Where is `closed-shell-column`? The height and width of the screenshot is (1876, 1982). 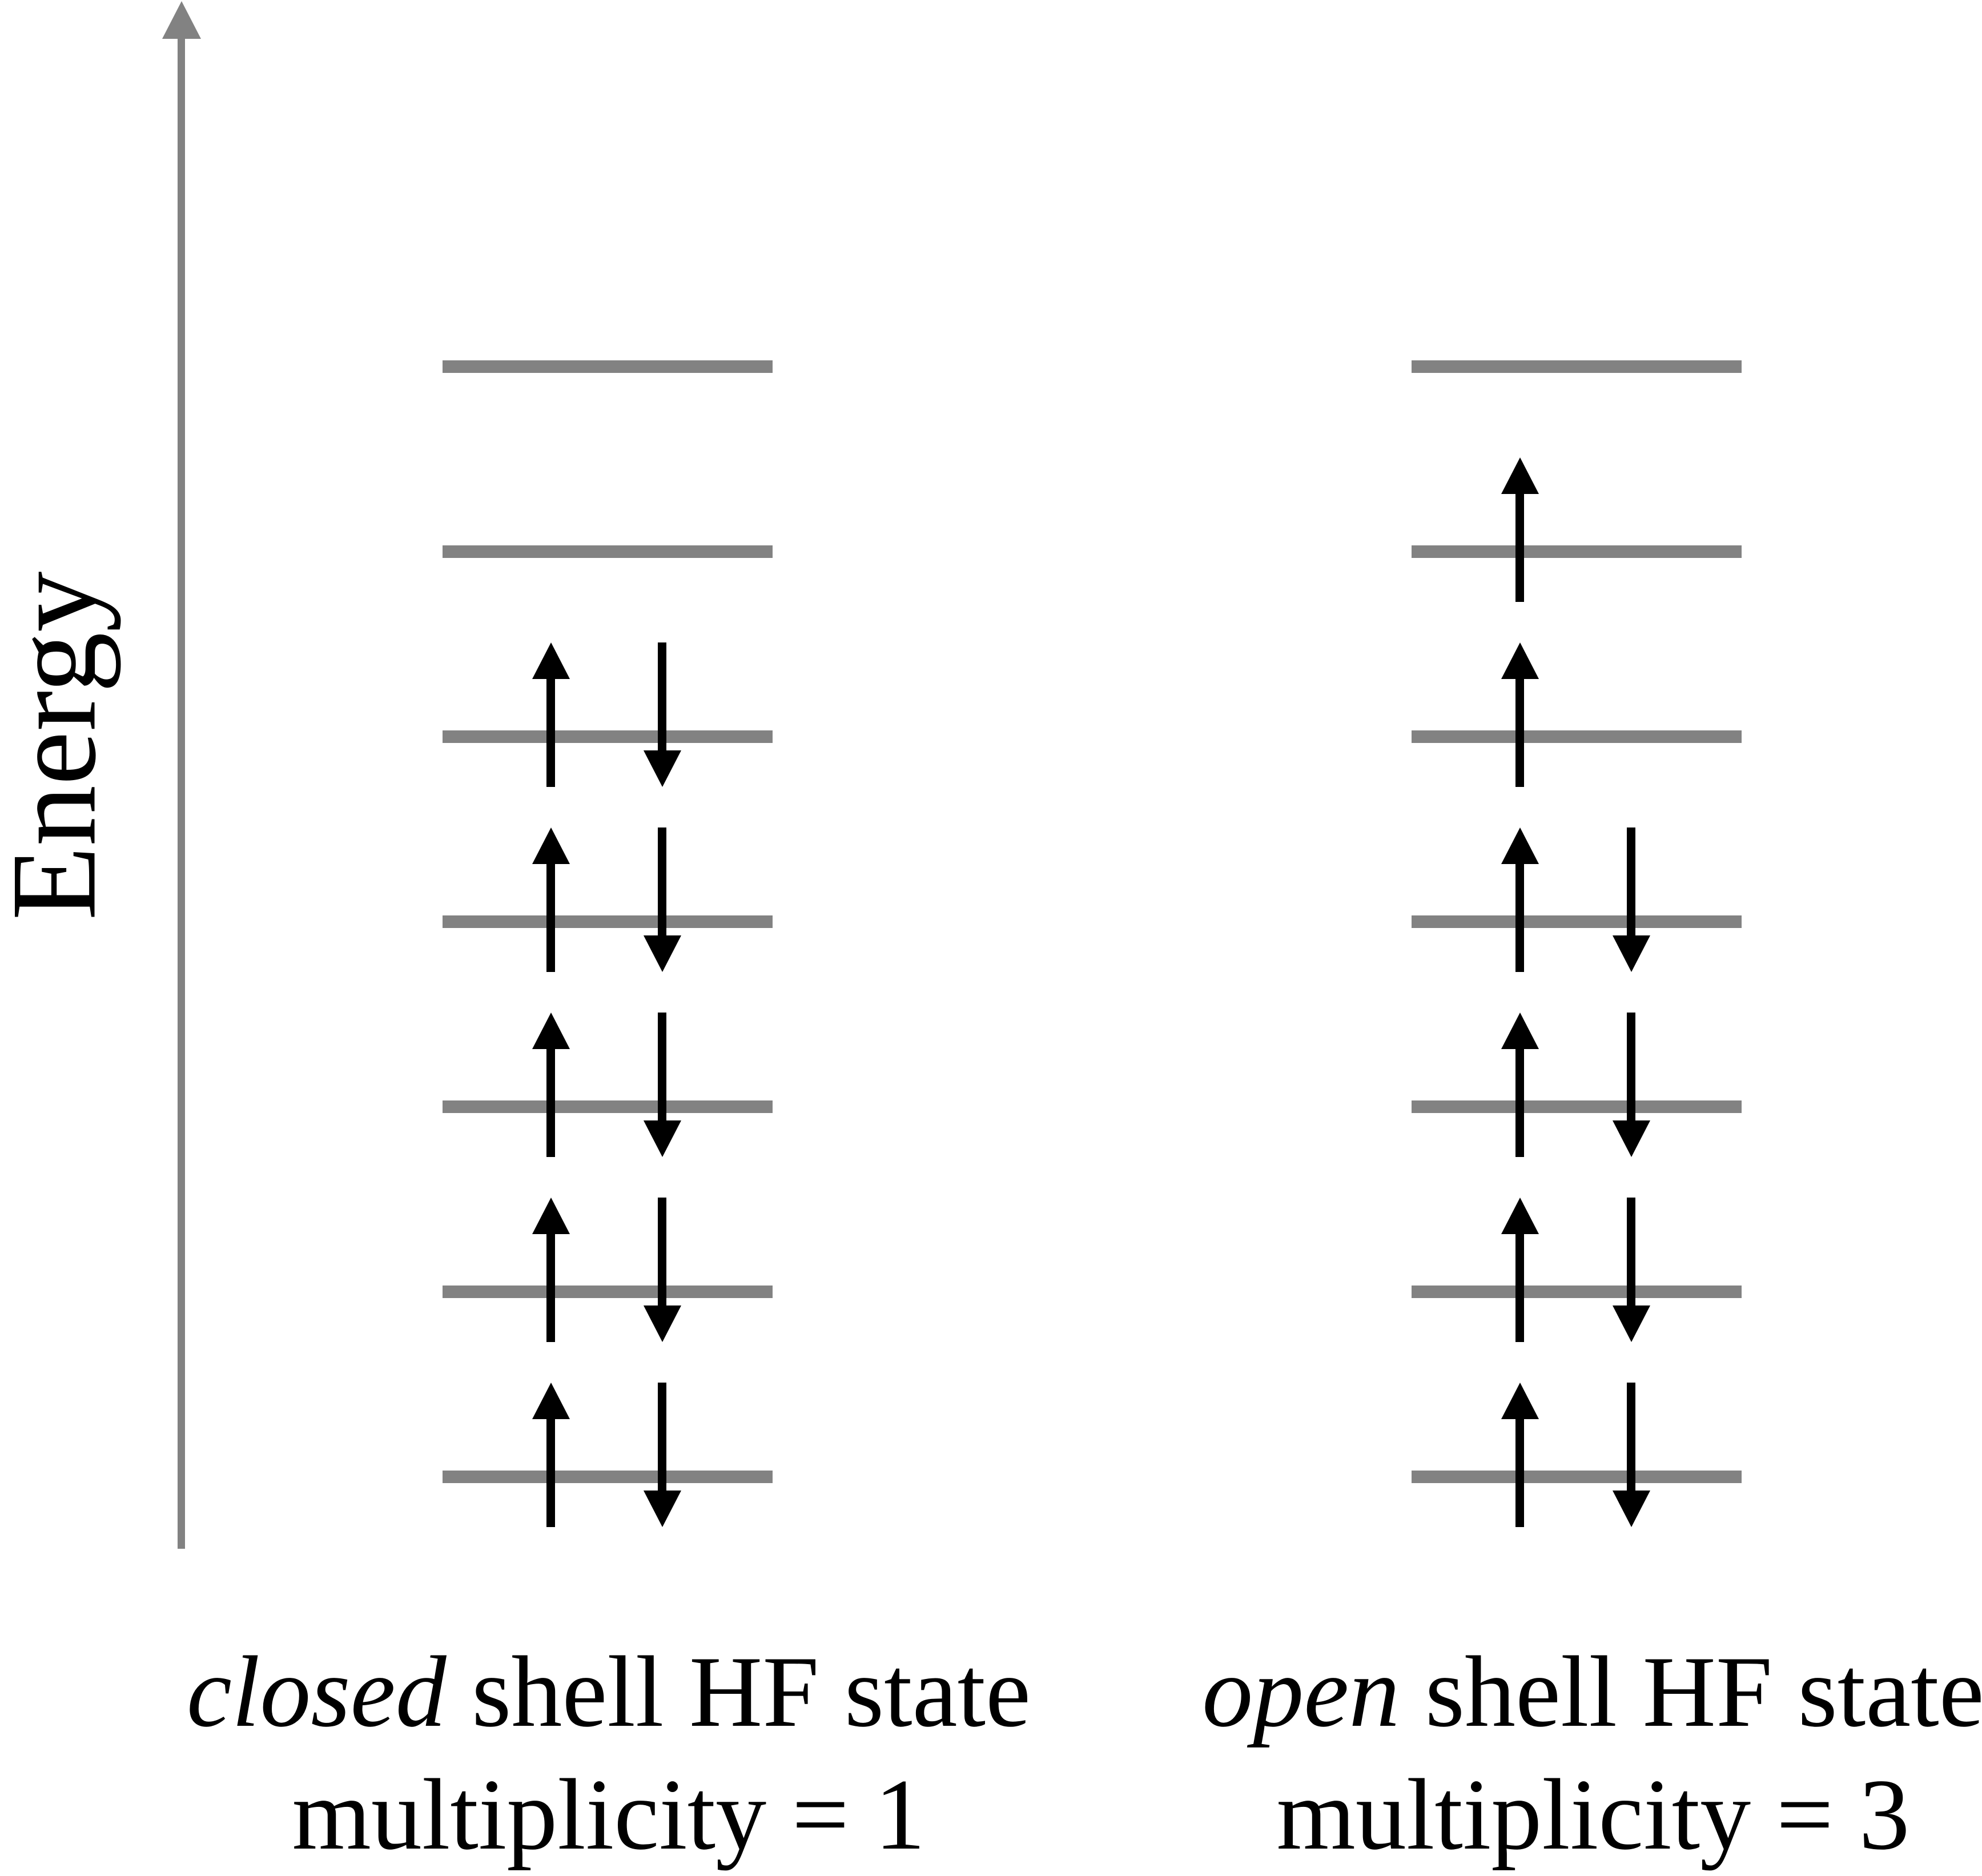 closed-shell-column is located at coordinates (608, 799).